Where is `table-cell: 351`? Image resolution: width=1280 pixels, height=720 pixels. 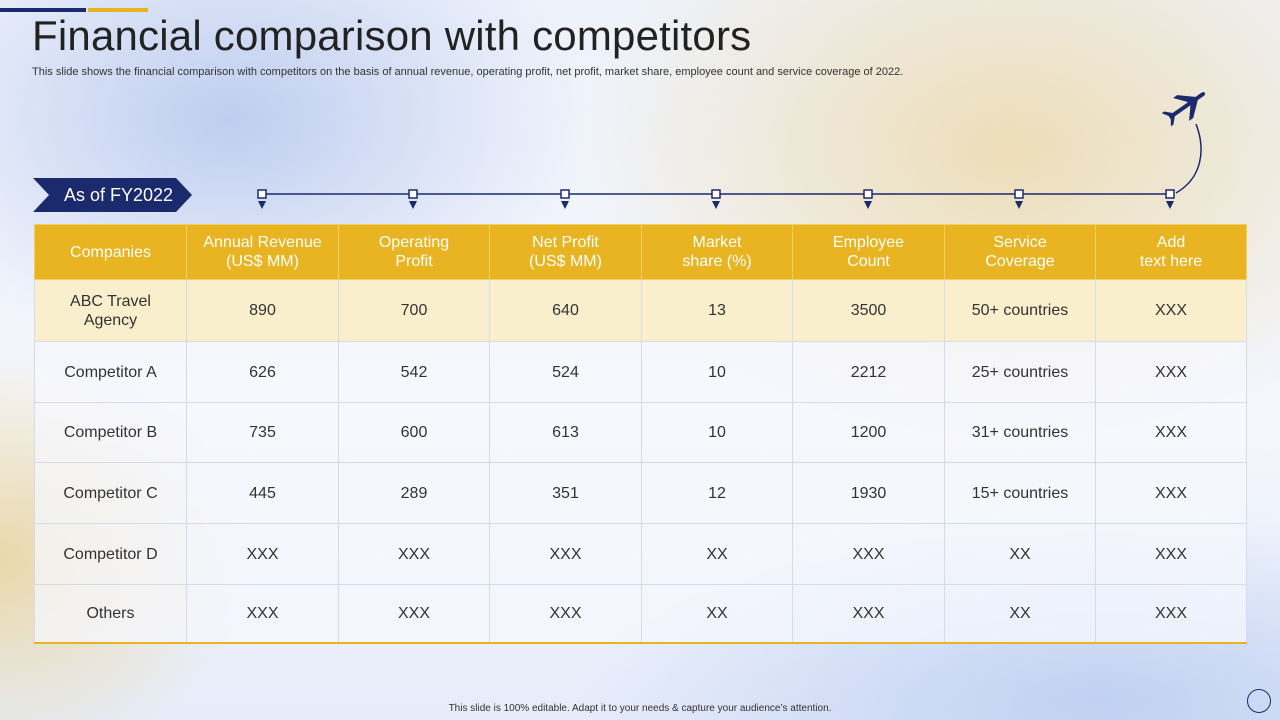 table-cell: 351 is located at coordinates (565, 493).